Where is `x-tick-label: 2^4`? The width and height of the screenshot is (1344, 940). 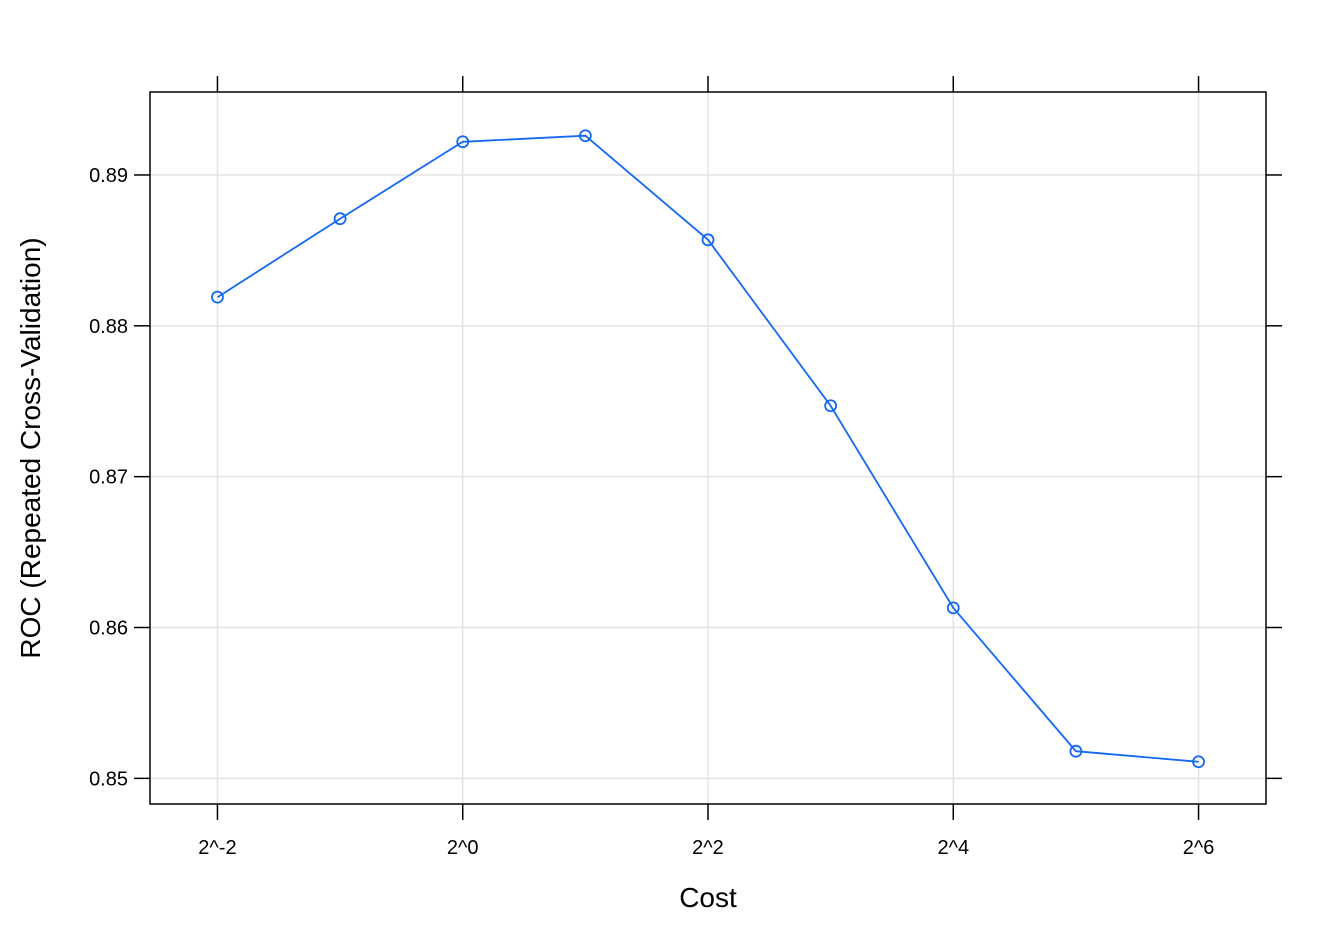
x-tick-label: 2^4 is located at coordinates (953, 848).